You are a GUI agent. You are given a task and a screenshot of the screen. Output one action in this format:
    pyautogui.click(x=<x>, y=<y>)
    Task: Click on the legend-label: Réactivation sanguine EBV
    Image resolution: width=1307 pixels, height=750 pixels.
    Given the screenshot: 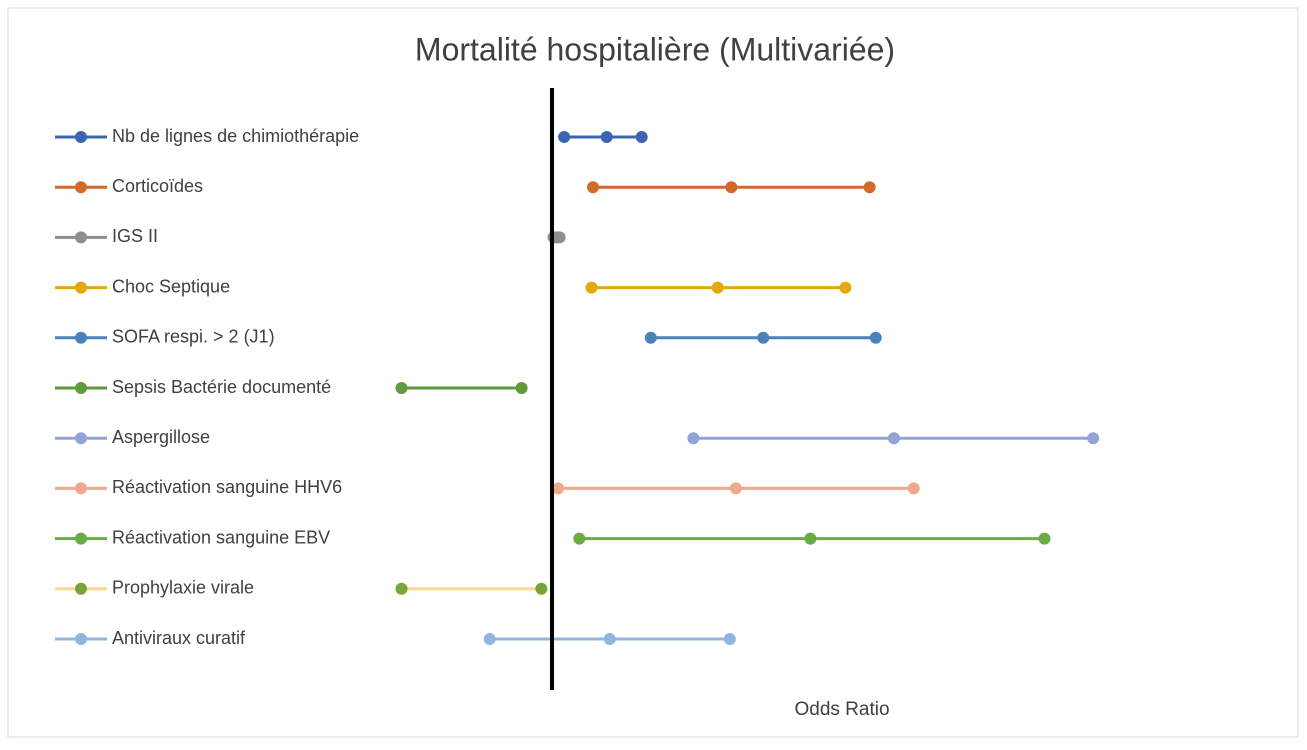 What is the action you would take?
    pyautogui.click(x=221, y=537)
    